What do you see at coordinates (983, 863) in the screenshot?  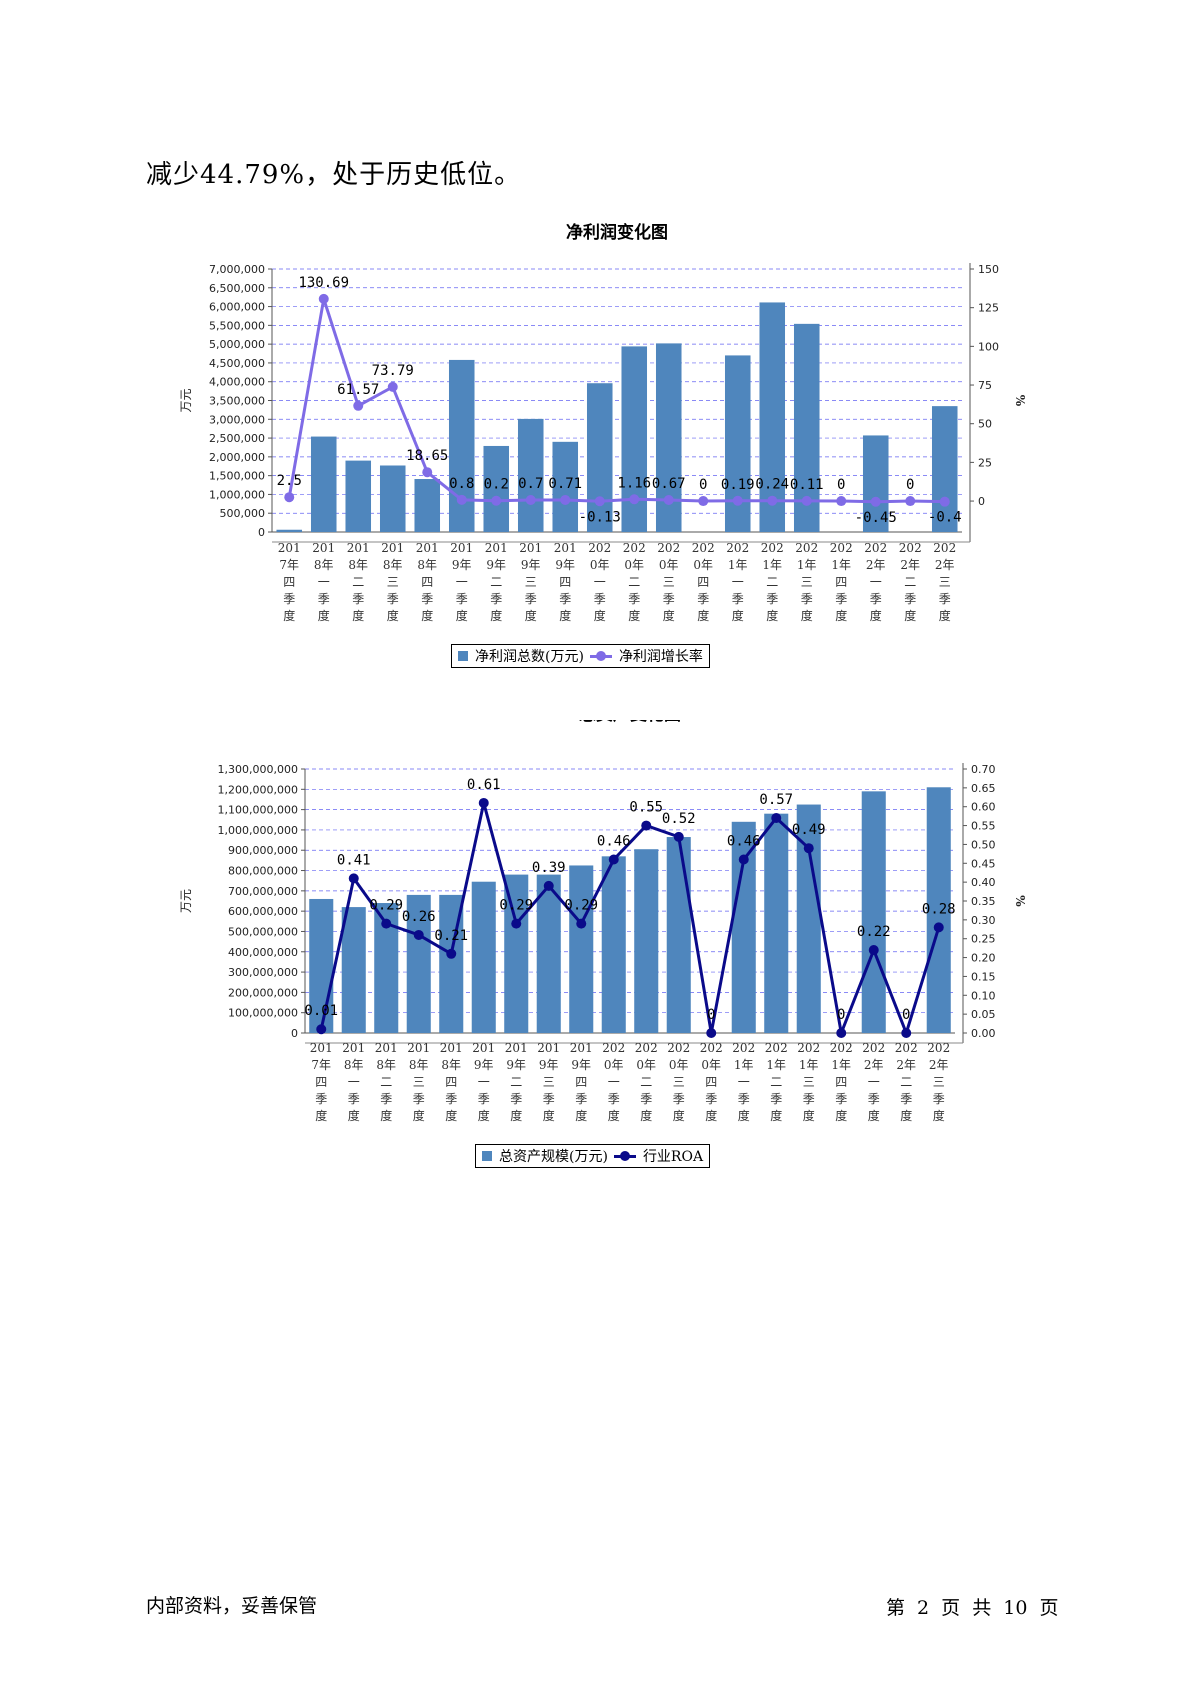 I see `y2-tick-label: 0.45` at bounding box center [983, 863].